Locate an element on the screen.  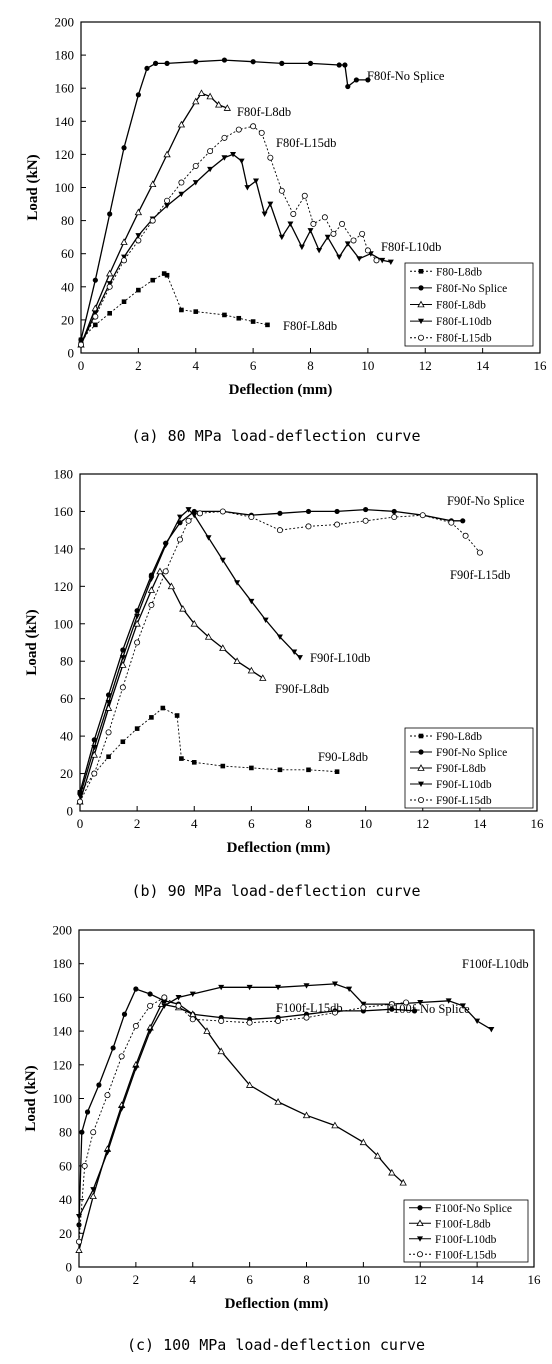
legend-label: F90f-L8db is located at coordinates (461, 769).